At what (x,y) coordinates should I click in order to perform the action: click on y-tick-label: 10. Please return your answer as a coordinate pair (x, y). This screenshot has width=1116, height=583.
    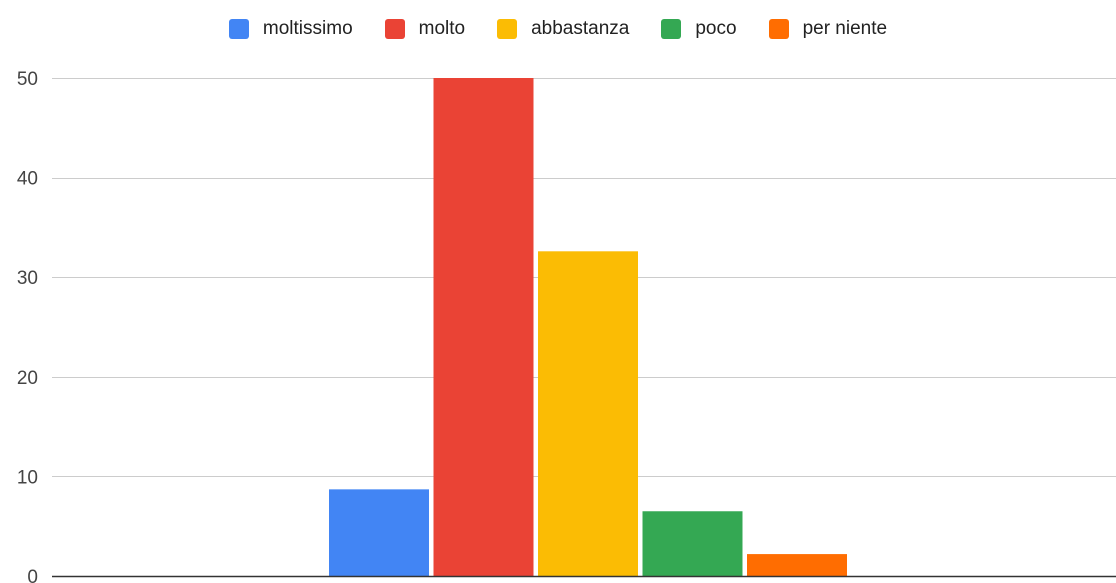
    Looking at the image, I should click on (27, 477).